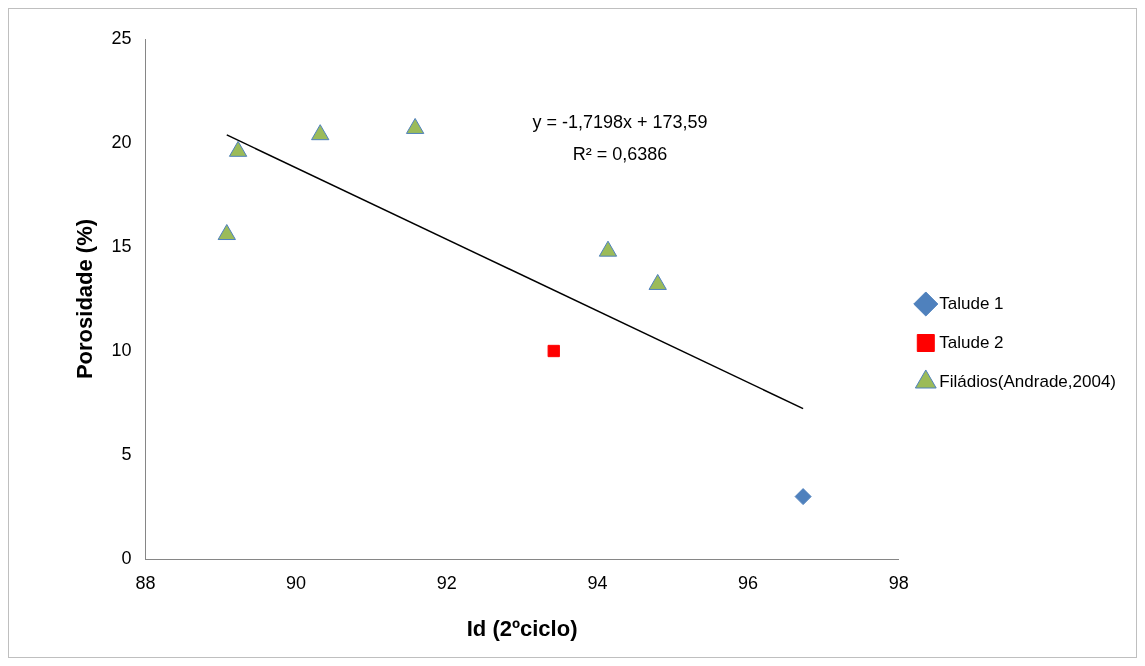 This screenshot has width=1145, height=666. Describe the element at coordinates (126, 453) in the screenshot. I see `y-tick-label: 5` at that location.